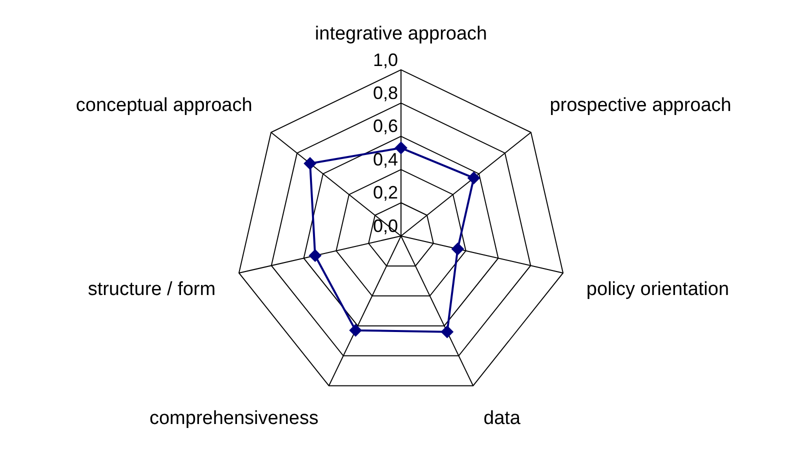 The height and width of the screenshot is (451, 803). What do you see at coordinates (385, 60) in the screenshot?
I see `y-tick-label: 1,0` at bounding box center [385, 60].